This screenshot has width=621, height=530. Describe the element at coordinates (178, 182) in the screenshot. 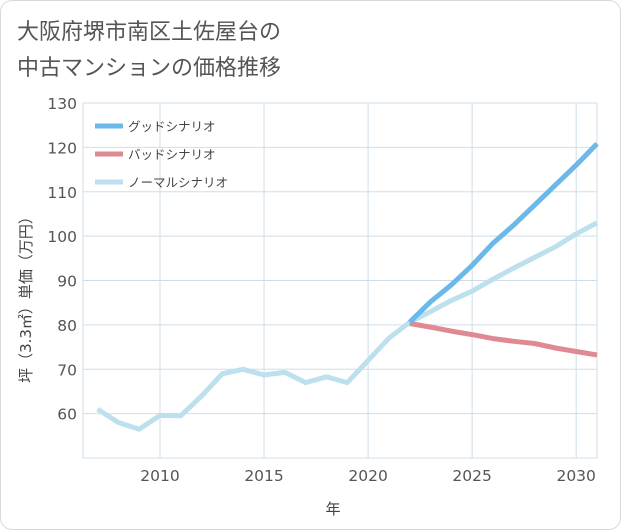

I see `legend-label: ノーマルシナリオ` at that location.